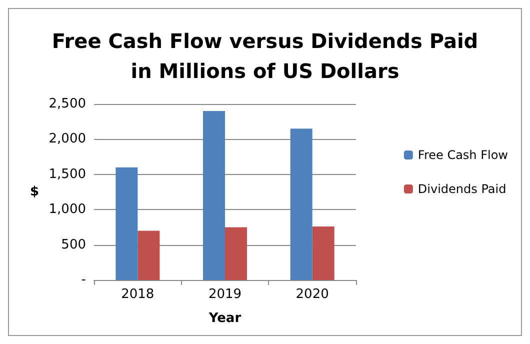 This screenshot has height=344, width=530. Describe the element at coordinates (225, 294) in the screenshot. I see `x-tick-label: 2019` at that location.